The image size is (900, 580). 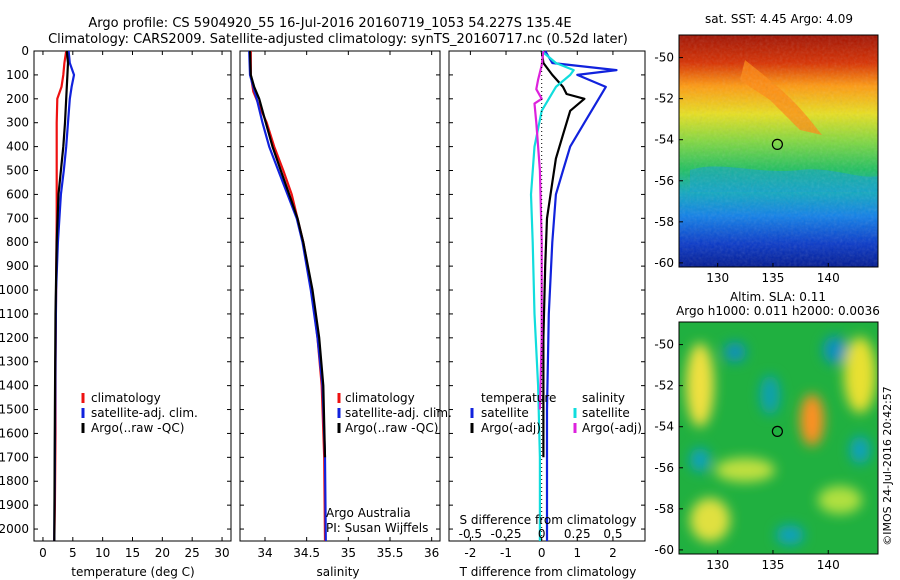 What do you see at coordinates (17, 242) in the screenshot?
I see `depth-tick-label: 800` at bounding box center [17, 242].